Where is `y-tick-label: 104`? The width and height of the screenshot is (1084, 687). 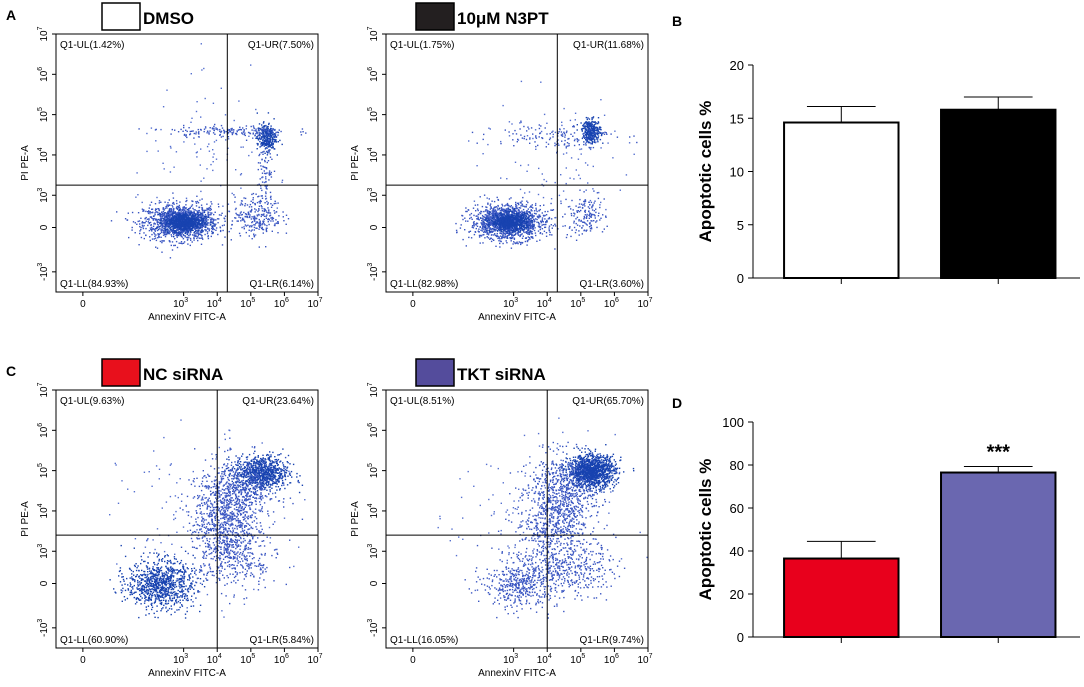 y-tick-label: 104 is located at coordinates (43, 154).